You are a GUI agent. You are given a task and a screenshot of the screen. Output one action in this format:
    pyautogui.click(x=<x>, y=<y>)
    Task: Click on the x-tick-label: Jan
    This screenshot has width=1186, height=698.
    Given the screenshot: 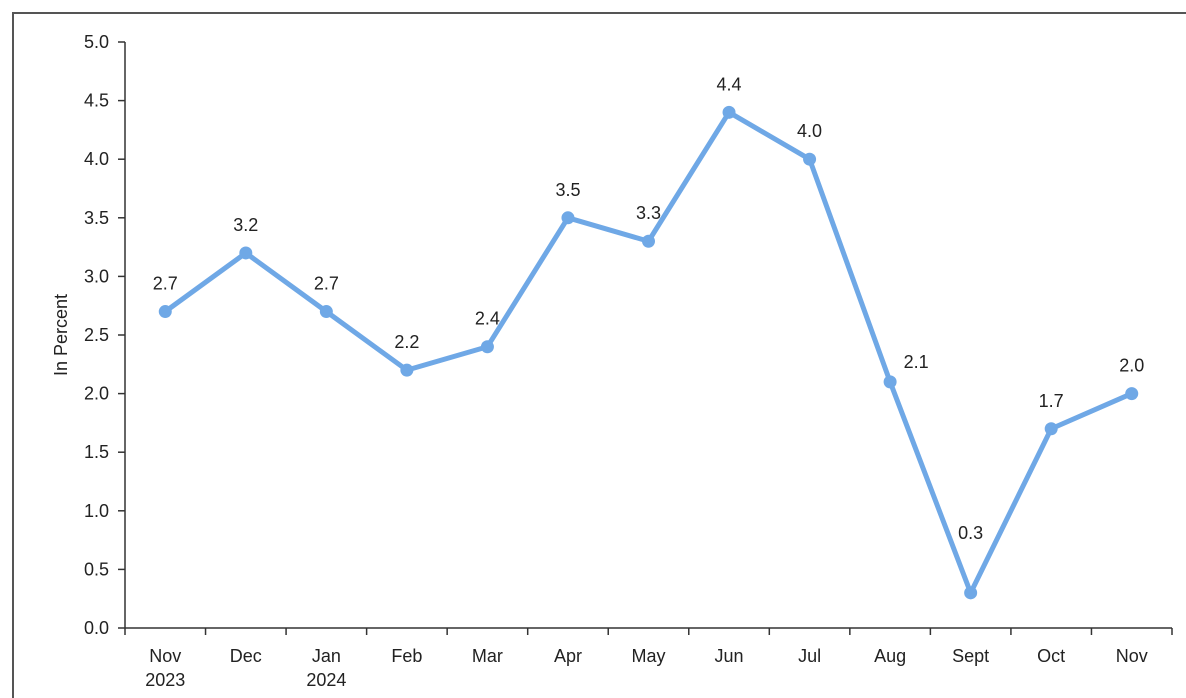 What is the action you would take?
    pyautogui.click(x=326, y=656)
    